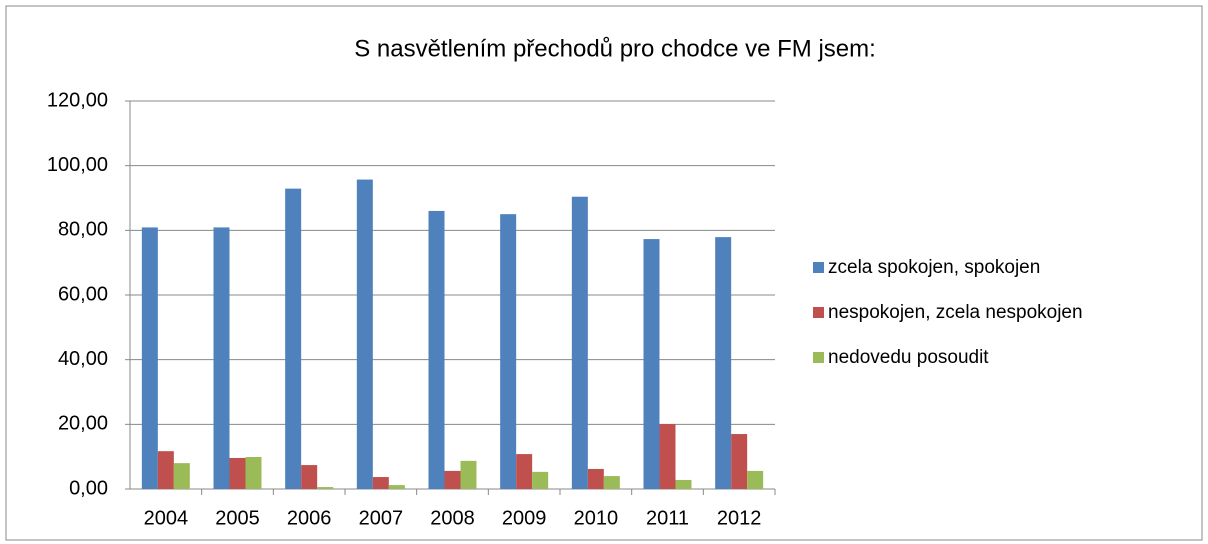  I want to click on x-tick-label: 2008, so click(452, 518).